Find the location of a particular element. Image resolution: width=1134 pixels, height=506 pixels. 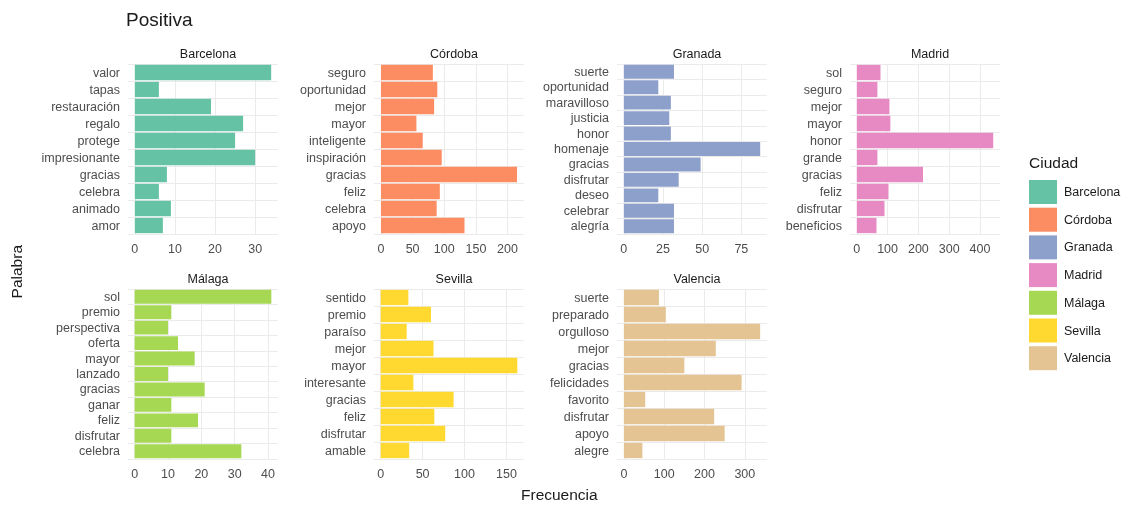

y-tick-label: alegre is located at coordinates (592, 450).